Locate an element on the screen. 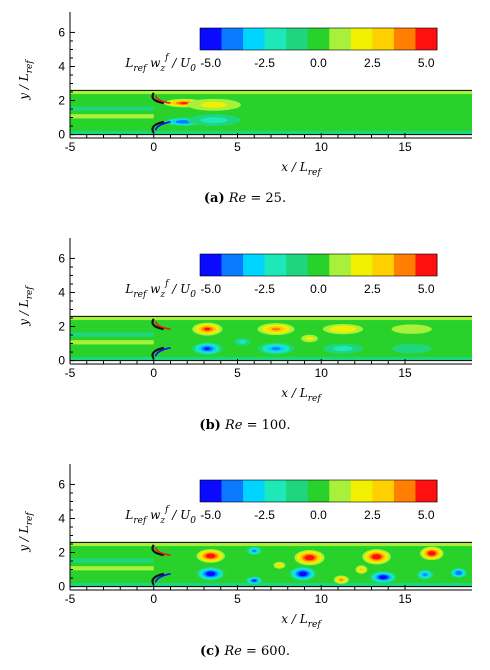  vorticity-field-c is located at coordinates (271, 564).